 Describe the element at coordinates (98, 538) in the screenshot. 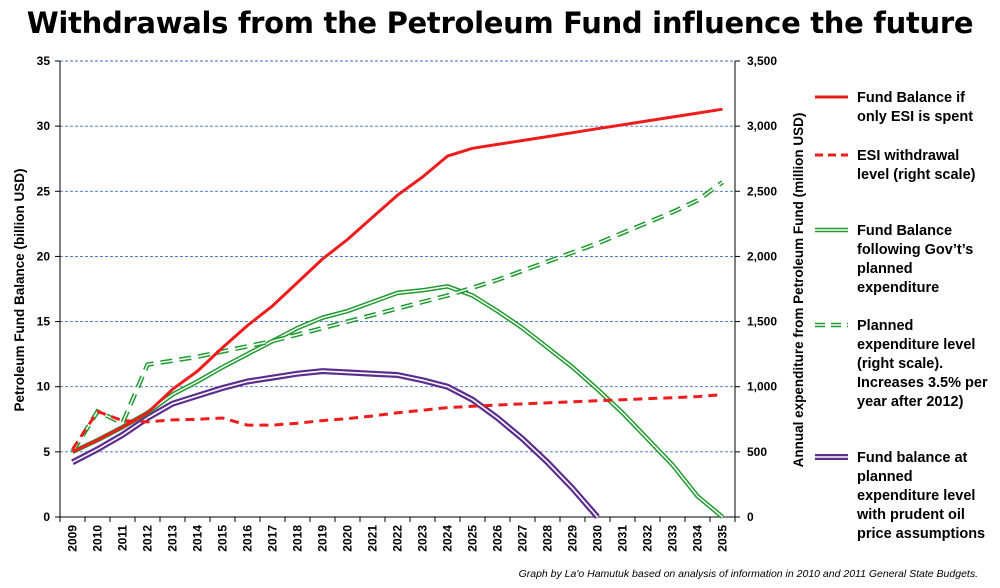

I see `x-tick-label: 2010` at that location.